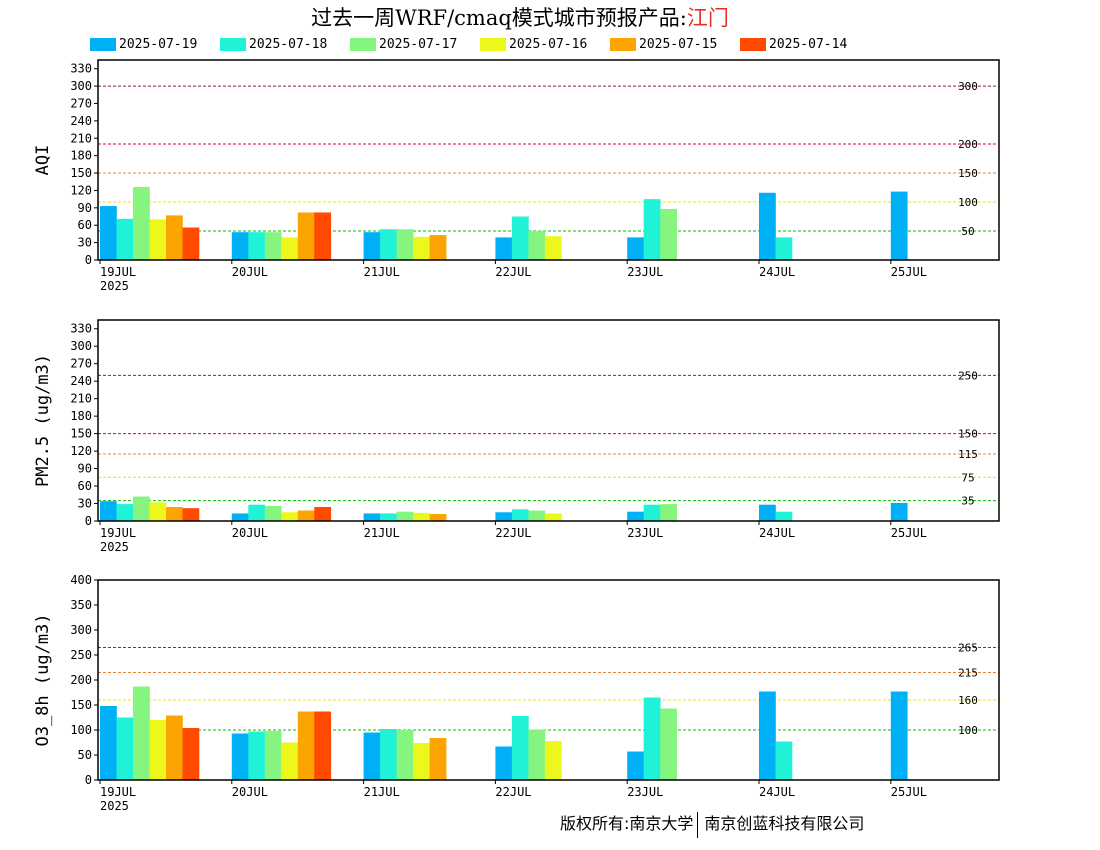  Describe the element at coordinates (85, 504) in the screenshot. I see `y-tick-label: 30` at that location.